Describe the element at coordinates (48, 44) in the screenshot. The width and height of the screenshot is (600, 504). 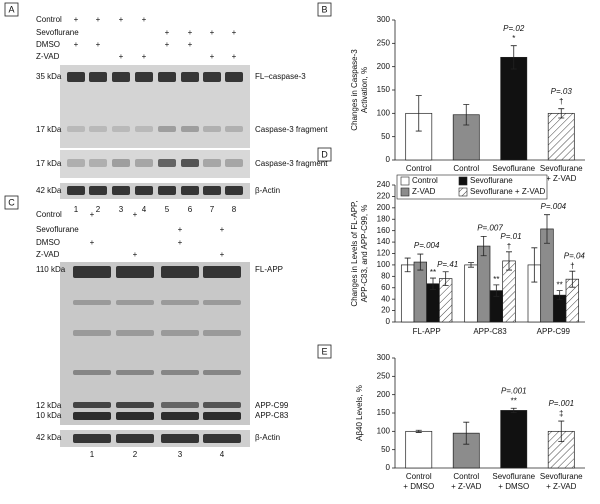
I see `treatment-label: DMSO` at that location.